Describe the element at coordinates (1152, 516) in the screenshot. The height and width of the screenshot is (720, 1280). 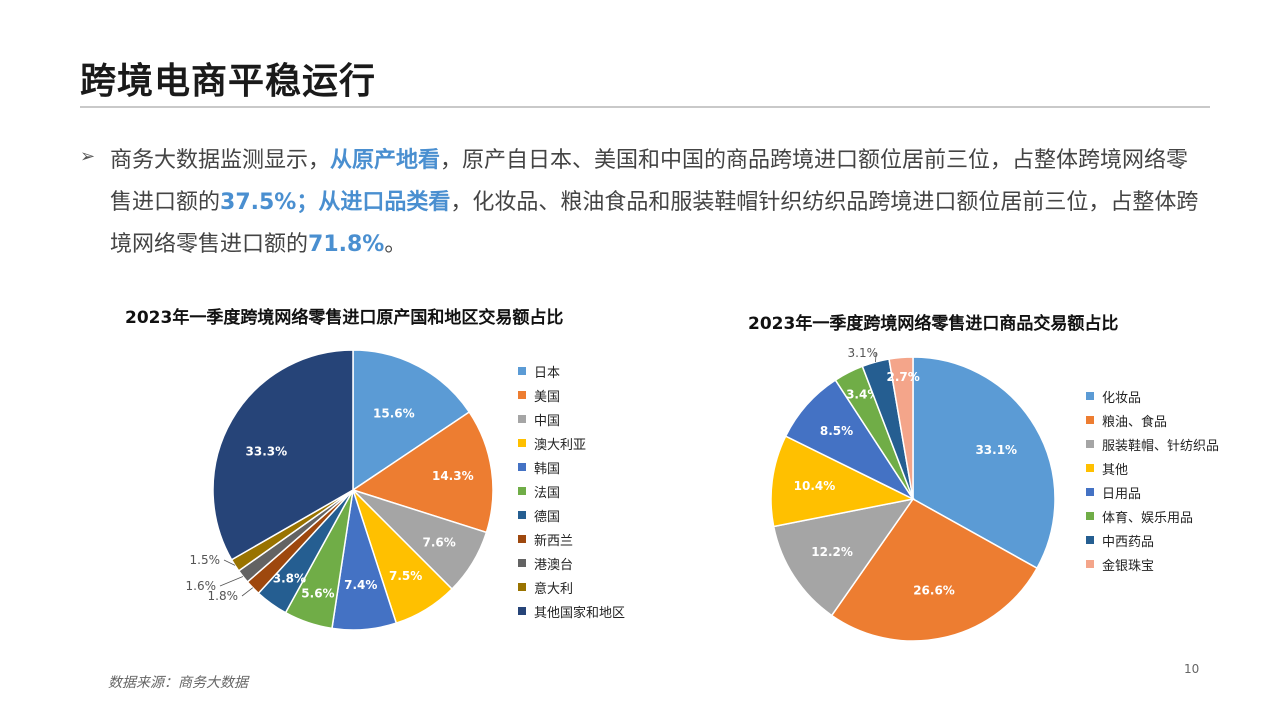
I see `chart2-legend-item-5: 体育、娱乐用品` at that location.